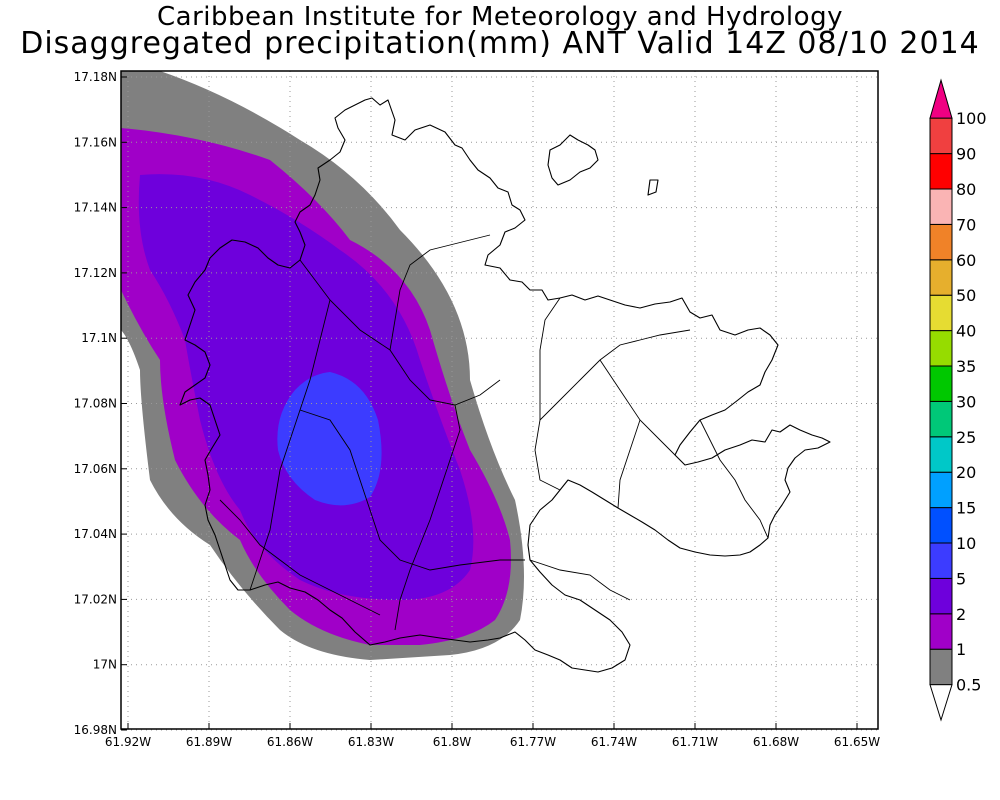 The height and width of the screenshot is (800, 1000). Describe the element at coordinates (961, 578) in the screenshot. I see `colorbar-label: 5` at that location.